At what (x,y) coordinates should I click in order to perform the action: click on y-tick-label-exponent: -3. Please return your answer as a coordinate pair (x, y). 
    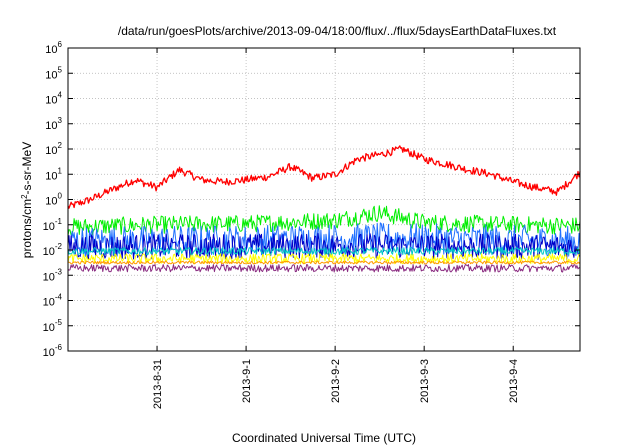
    Looking at the image, I should click on (59, 271).